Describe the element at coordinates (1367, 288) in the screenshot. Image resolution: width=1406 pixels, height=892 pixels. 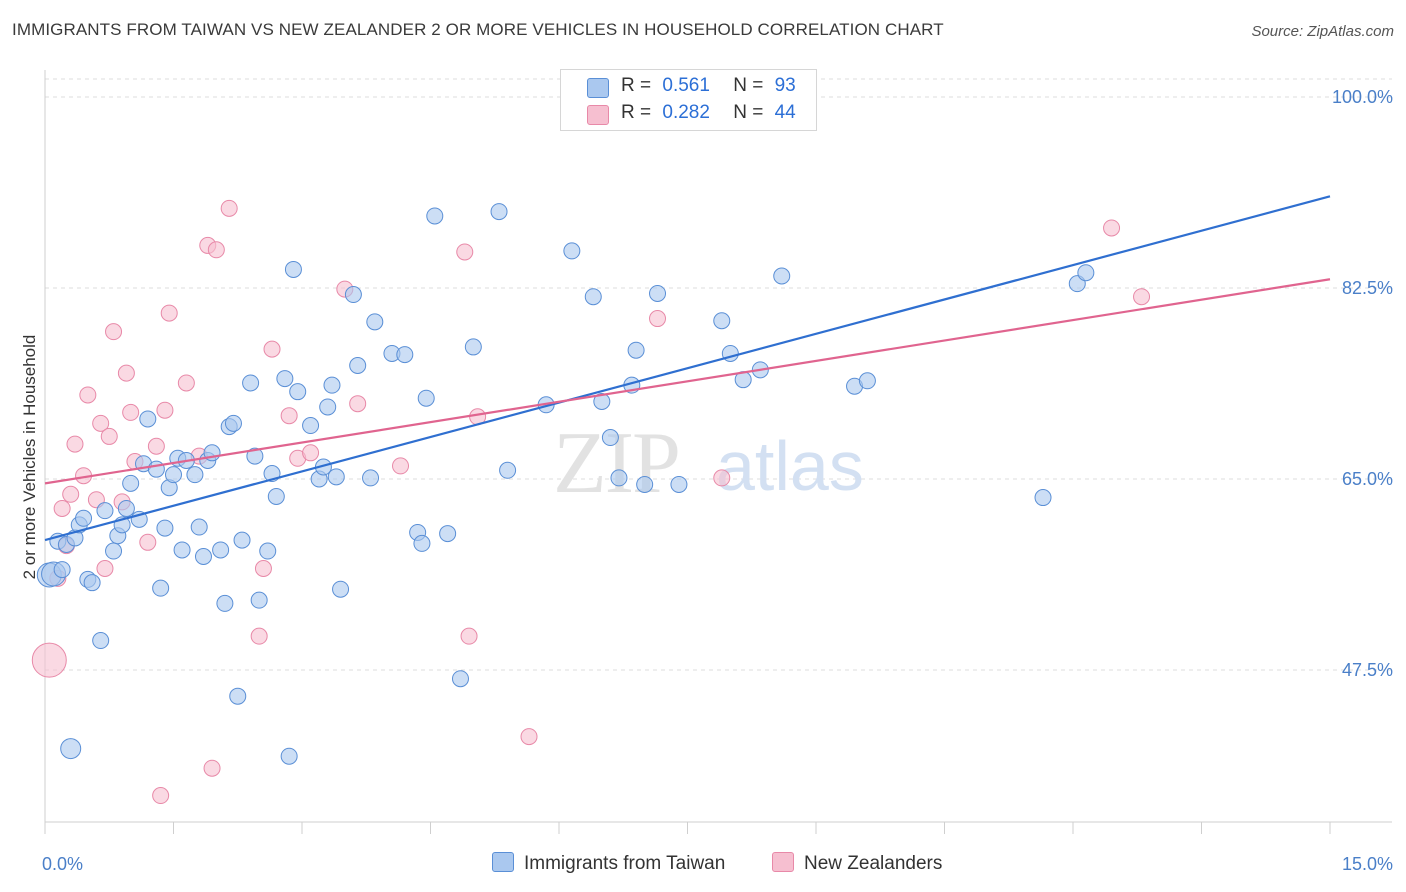
I see `y-tick-label: 82.5%` at that location.